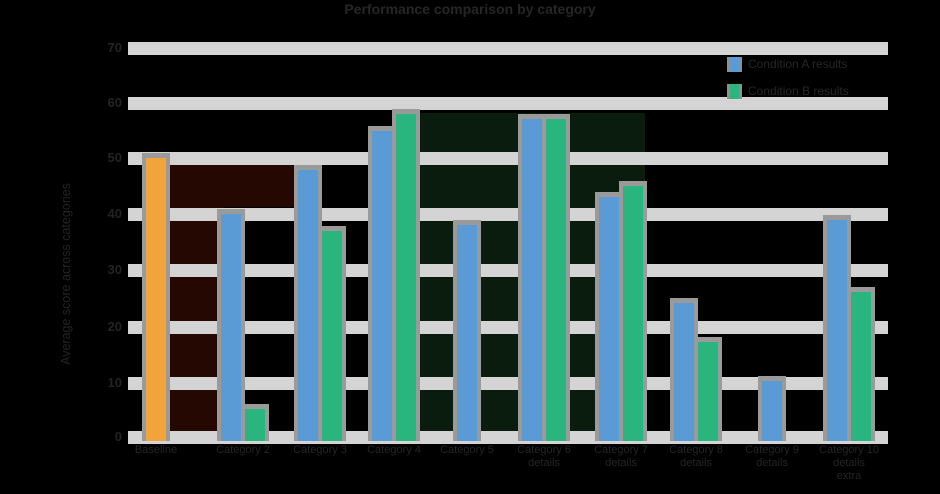 This screenshot has width=940, height=494. I want to click on legend-item-2: Condition B results, so click(788, 91).